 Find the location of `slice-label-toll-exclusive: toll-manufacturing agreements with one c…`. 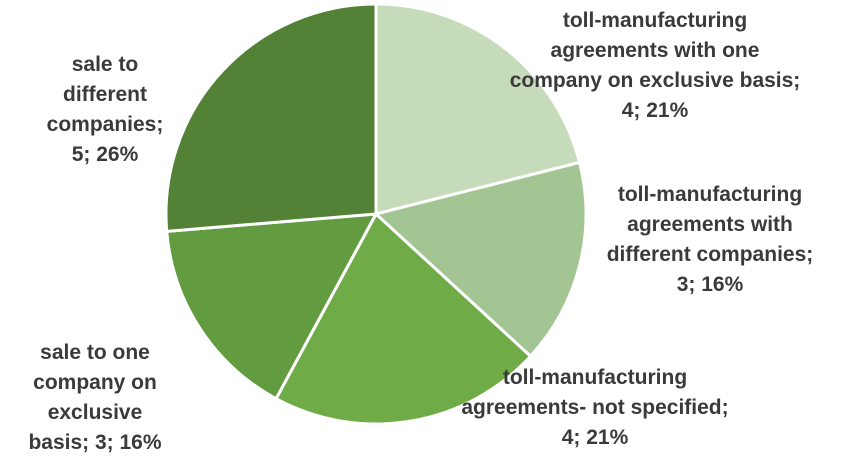

slice-label-toll-exclusive: toll-manufacturing agreements with one c… is located at coordinates (655, 66).